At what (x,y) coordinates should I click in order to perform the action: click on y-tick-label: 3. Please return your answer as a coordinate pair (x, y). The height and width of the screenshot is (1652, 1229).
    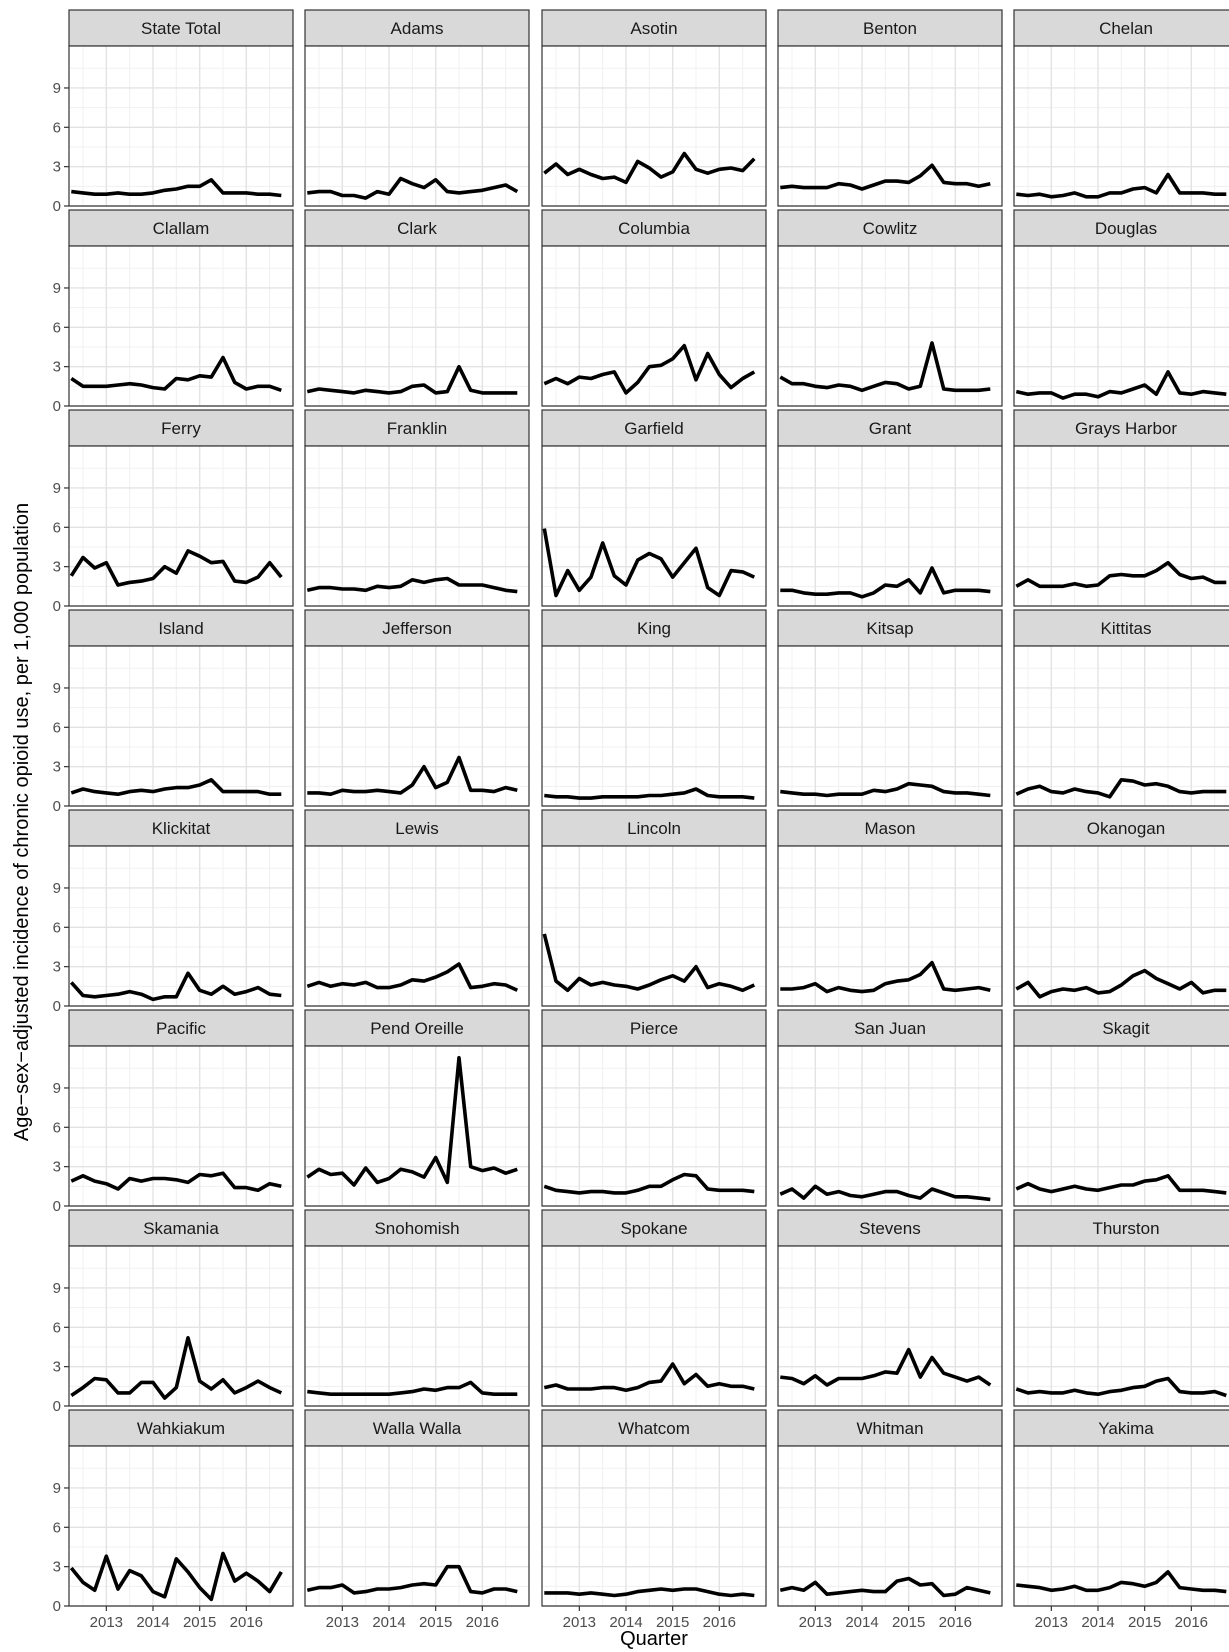
    Looking at the image, I should click on (57, 367).